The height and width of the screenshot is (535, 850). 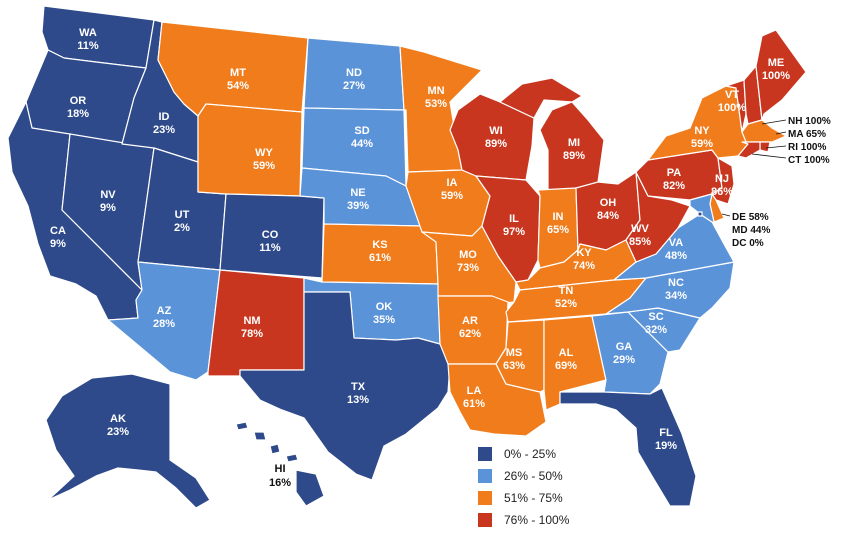 What do you see at coordinates (574, 156) in the screenshot?
I see `label-mi-value: 89%` at bounding box center [574, 156].